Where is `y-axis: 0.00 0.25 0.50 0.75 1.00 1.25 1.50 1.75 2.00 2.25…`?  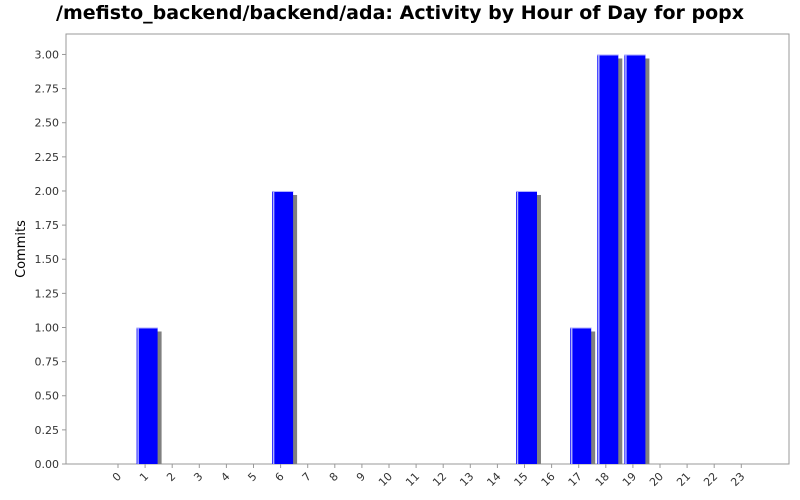
y-axis: 0.00 0.25 0.50 0.75 1.00 1.25 1.50 1.75 2.00 2.25… is located at coordinates (50, 259).